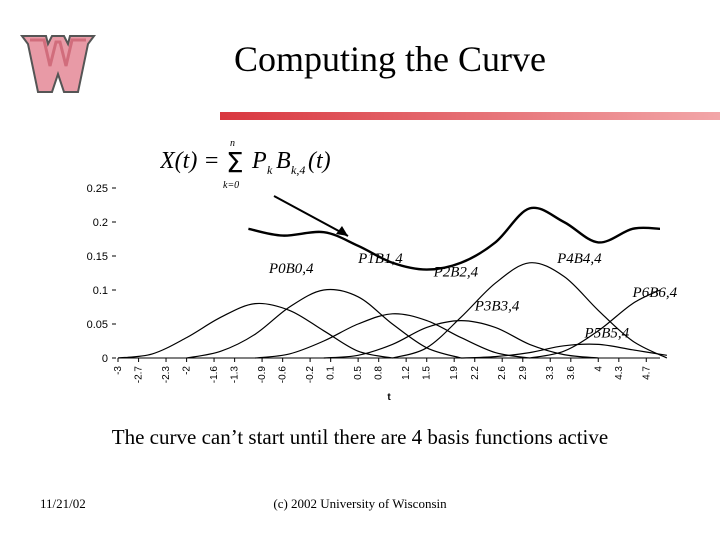  What do you see at coordinates (245, 164) in the screenshot?
I see `basis-sum-formula: X(t) = n Σ k=0 P k B k,4 (t)` at bounding box center [245, 164].